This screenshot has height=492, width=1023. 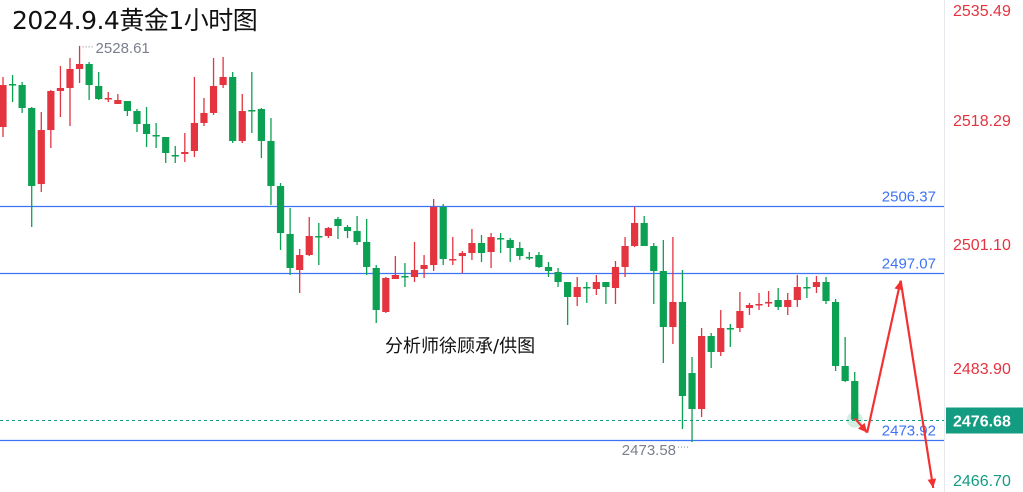 What do you see at coordinates (982, 121) in the screenshot?
I see `price-axis-label: 2518.29` at bounding box center [982, 121].